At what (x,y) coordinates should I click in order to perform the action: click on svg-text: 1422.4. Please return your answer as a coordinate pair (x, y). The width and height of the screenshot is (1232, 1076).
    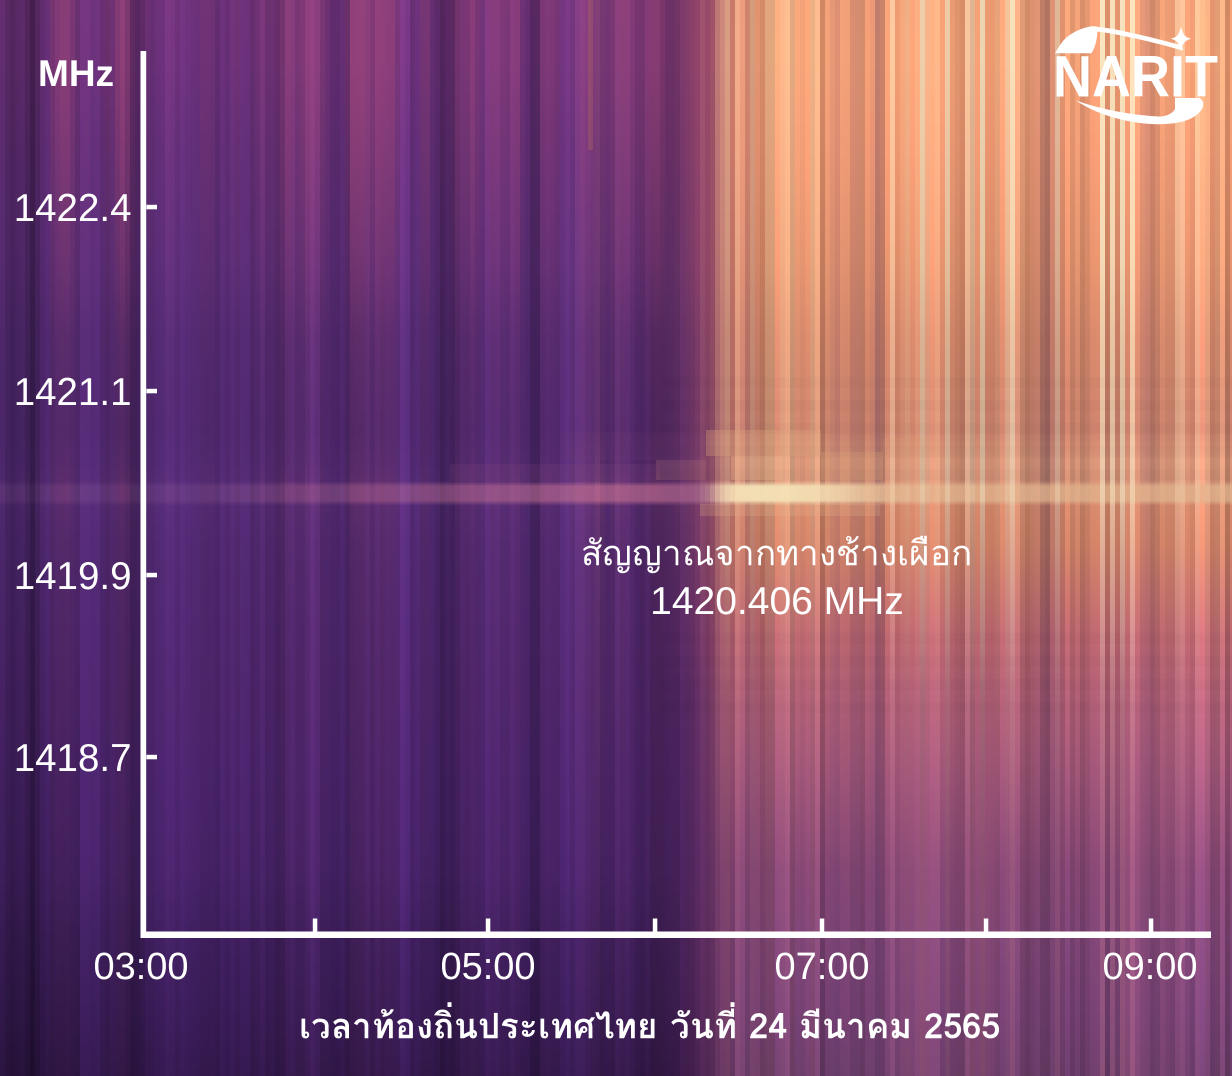
    Looking at the image, I should click on (73, 208).